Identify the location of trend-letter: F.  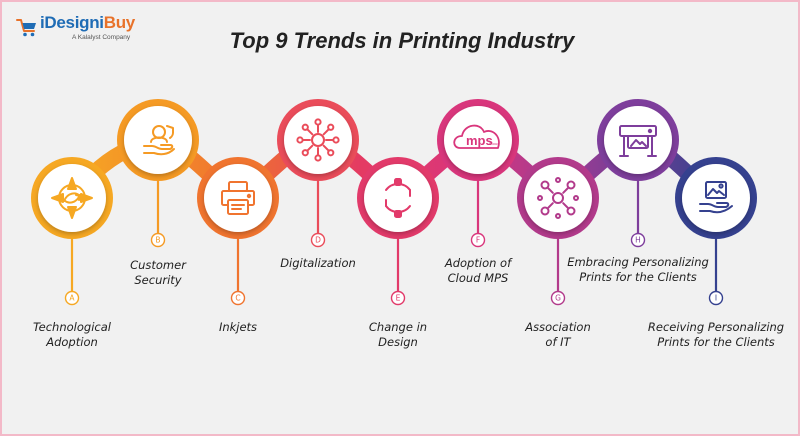
(478, 240).